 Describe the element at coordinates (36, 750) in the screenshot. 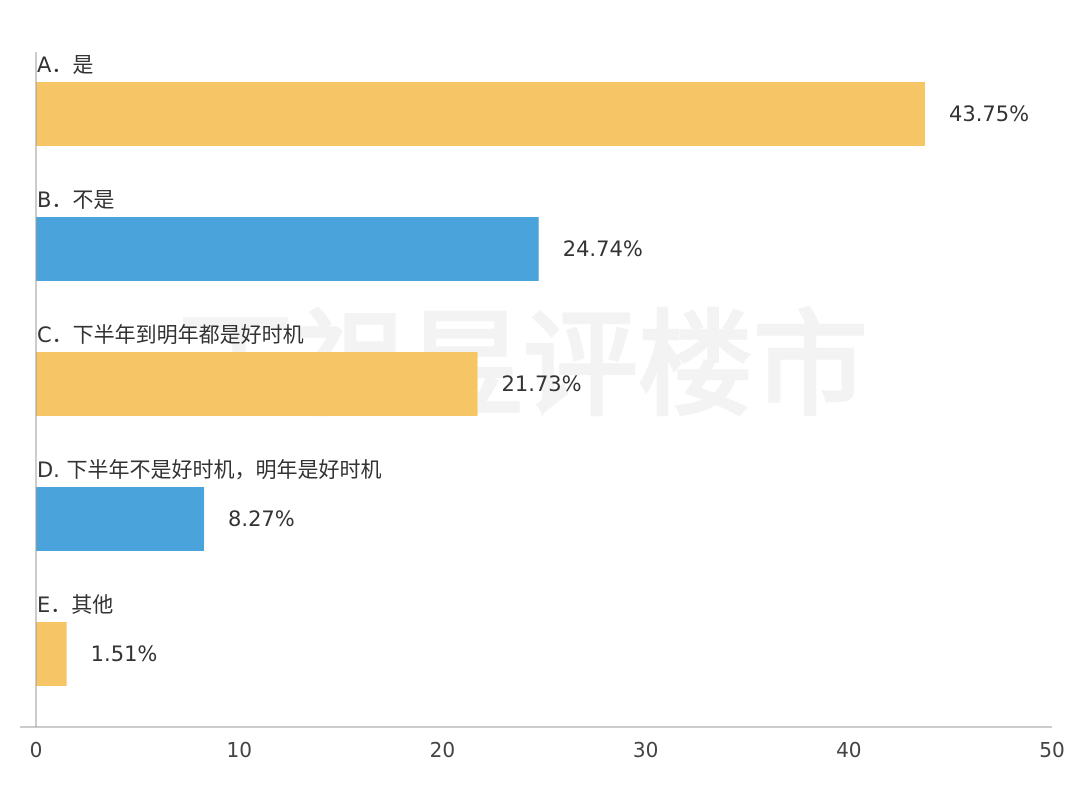

I see `x-tick-label: 0` at that location.